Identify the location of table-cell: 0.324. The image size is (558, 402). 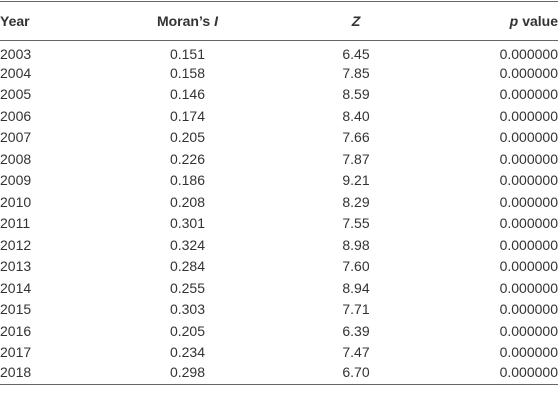
(187, 244).